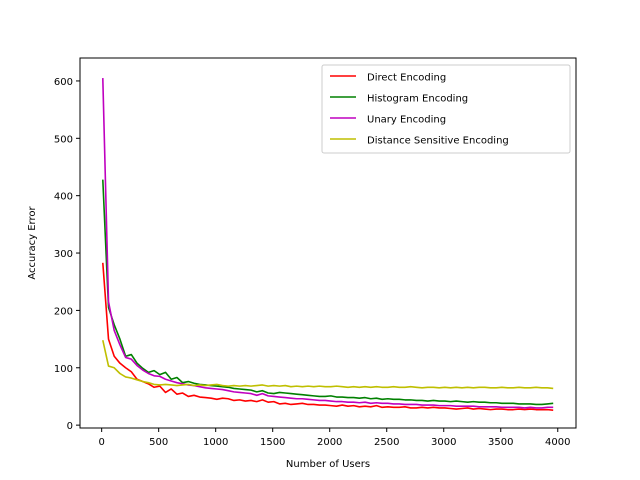  What do you see at coordinates (158, 442) in the screenshot?
I see `x-tick-label: 500` at bounding box center [158, 442].